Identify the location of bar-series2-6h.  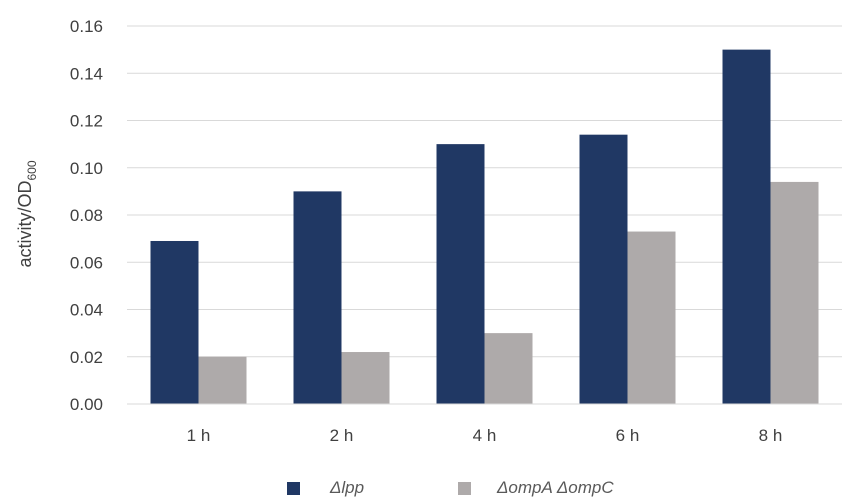
(651, 317).